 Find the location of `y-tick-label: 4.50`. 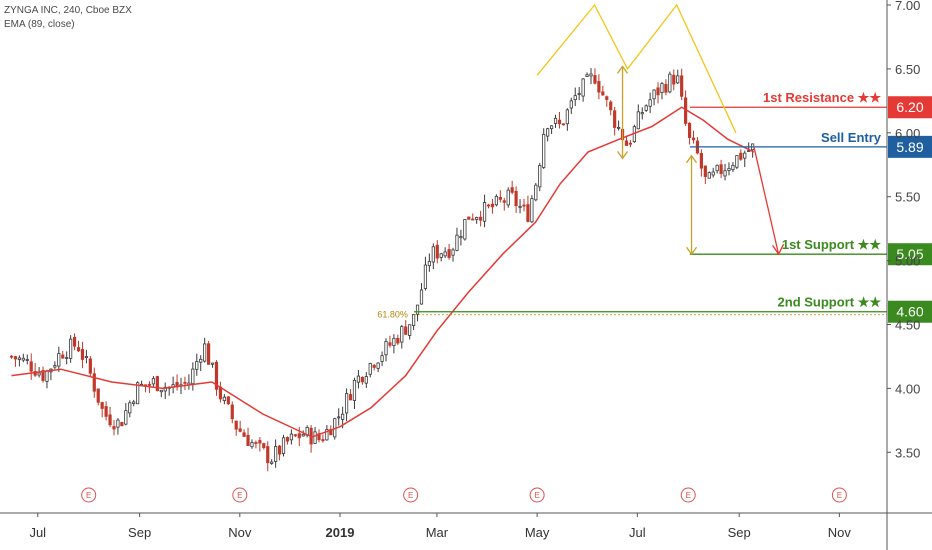

y-tick-label: 4.50 is located at coordinates (907, 325).